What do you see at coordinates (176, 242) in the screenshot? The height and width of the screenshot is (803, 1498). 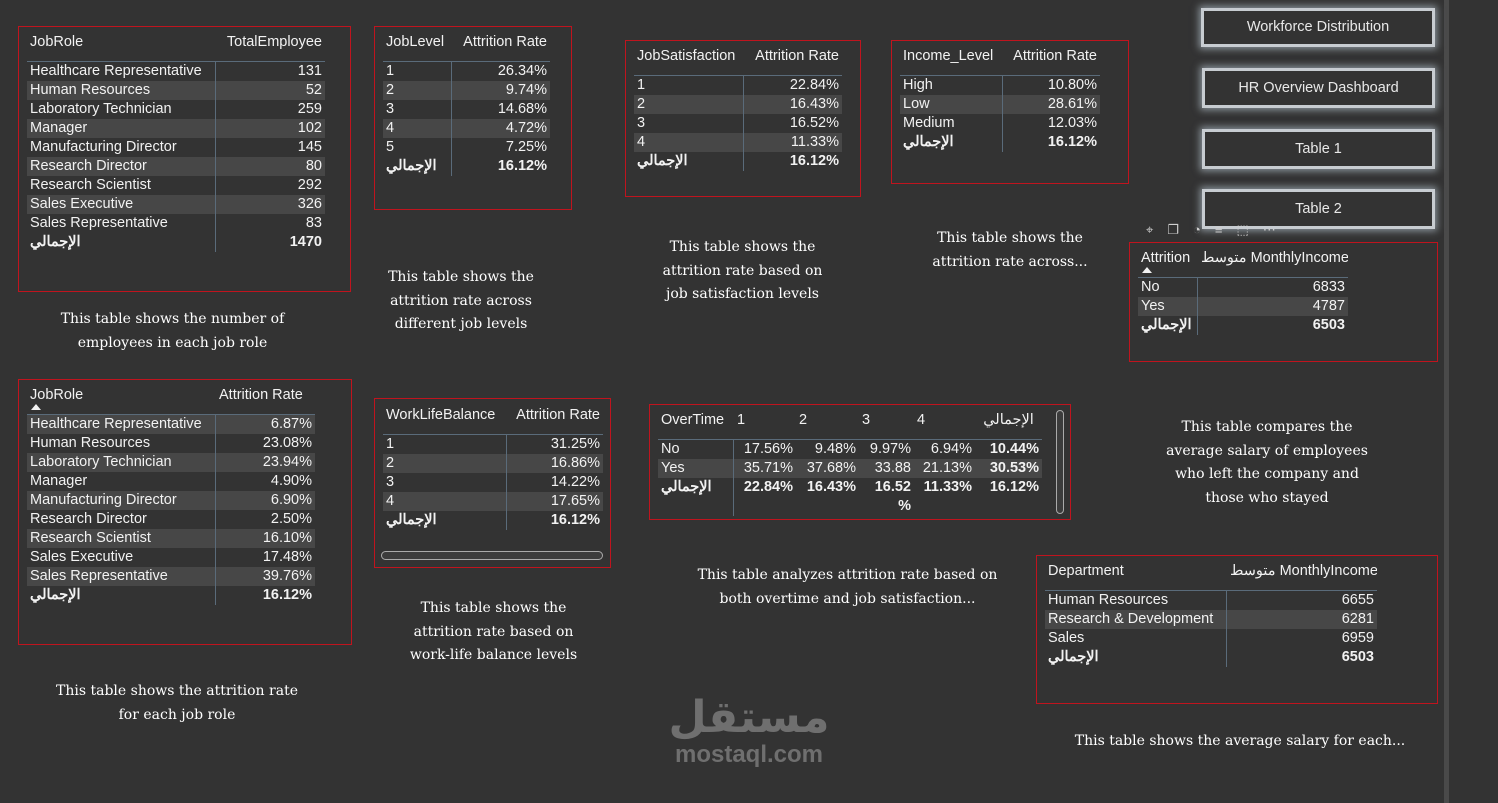 I see `total-row: الإجمالي 1470` at bounding box center [176, 242].